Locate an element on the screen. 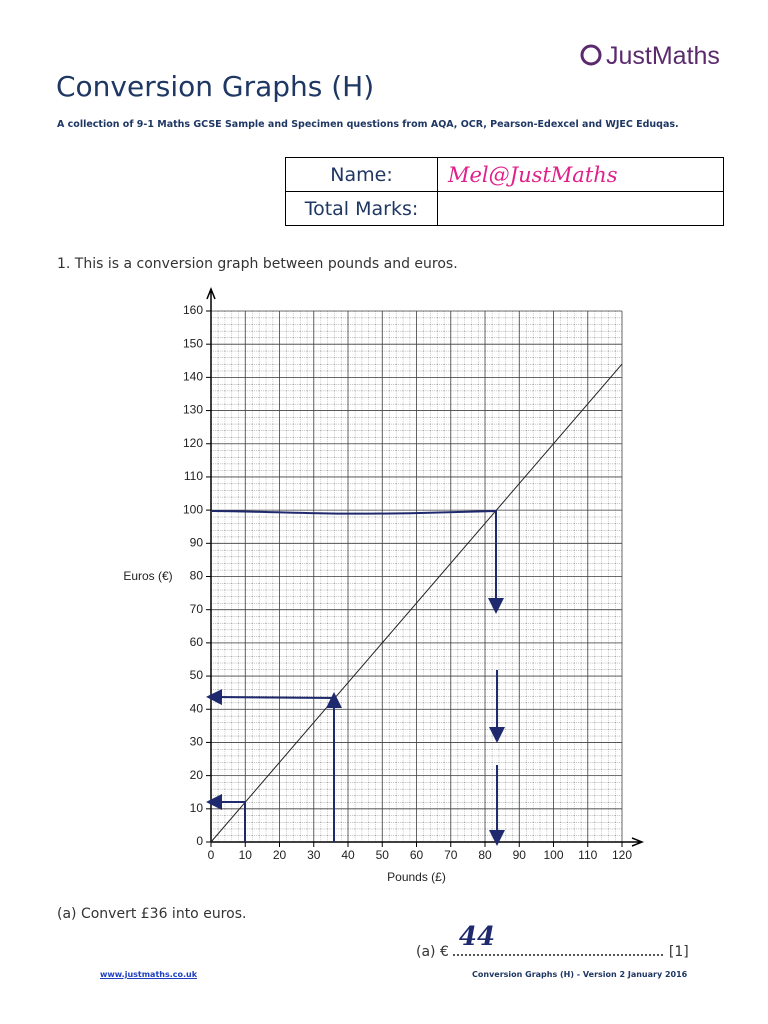 This screenshot has height=1024, width=768. x-tick-label: 50 is located at coordinates (383, 855).